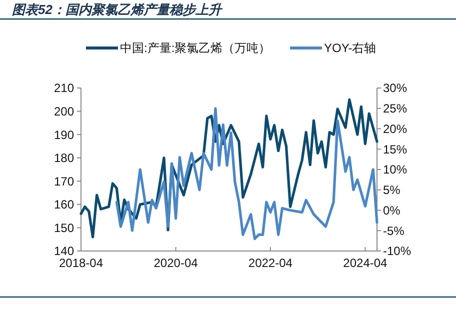 The width and height of the screenshot is (456, 327). I want to click on y2-tick-label: -5%, so click(394, 231).